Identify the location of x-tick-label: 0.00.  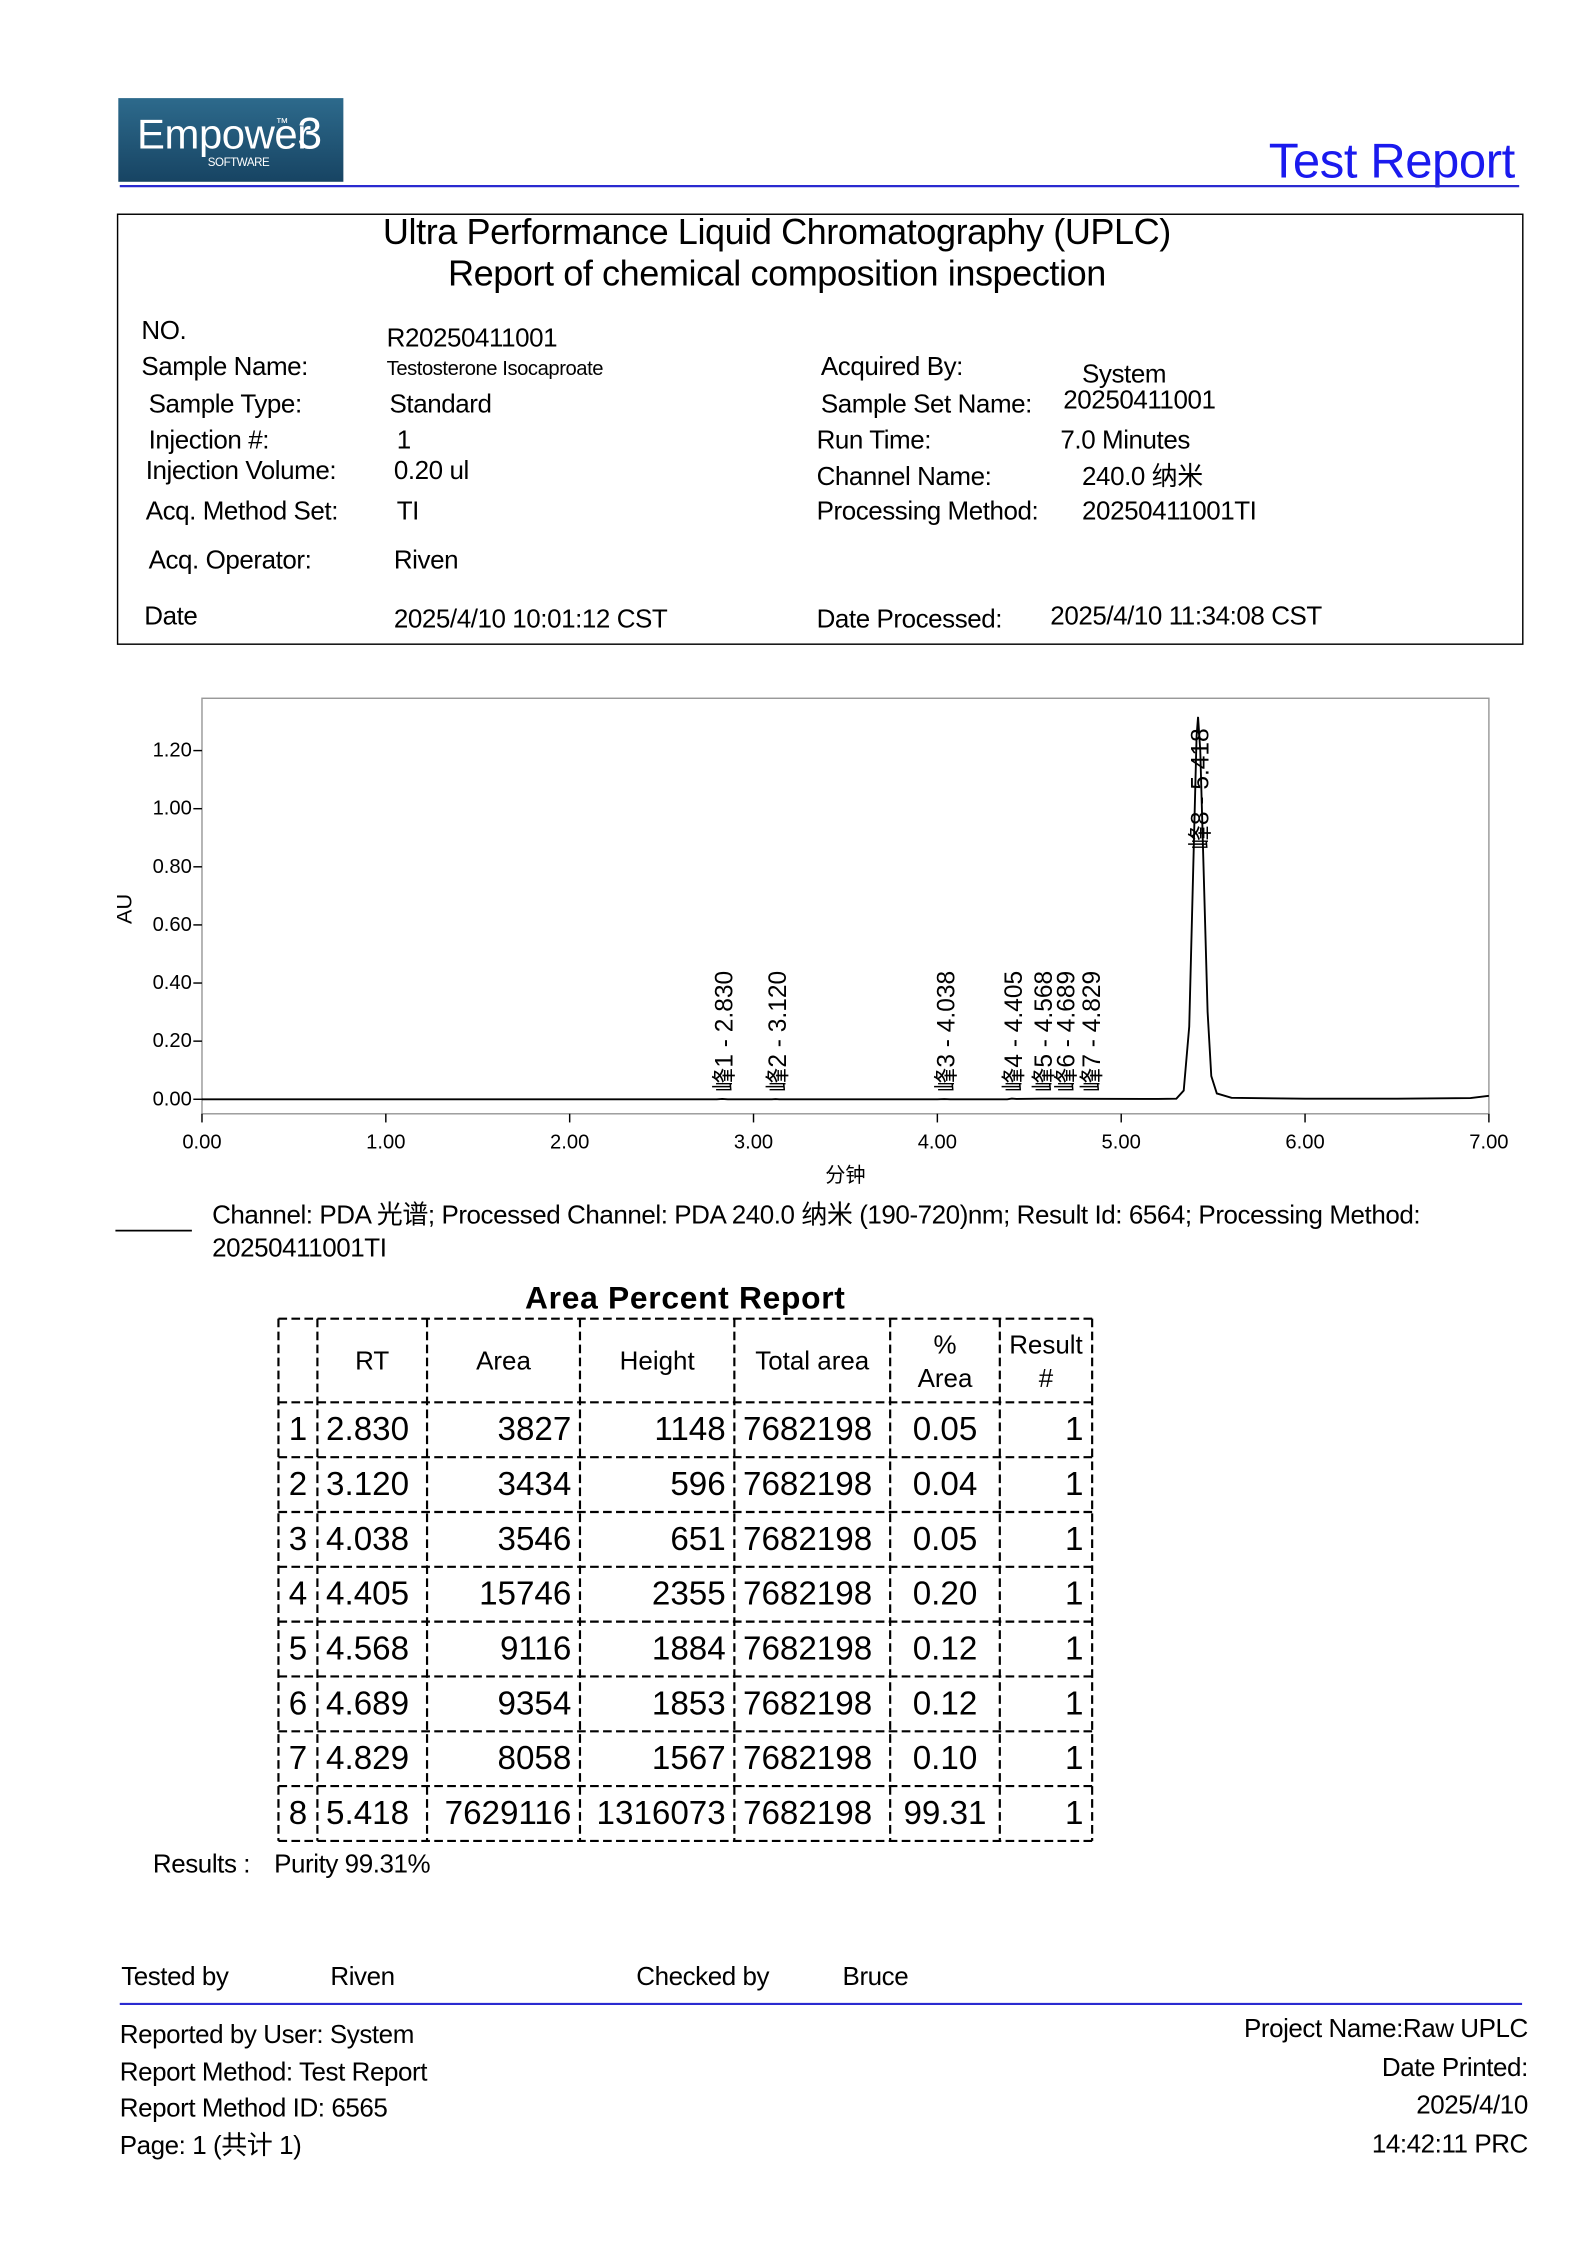
(201, 1143).